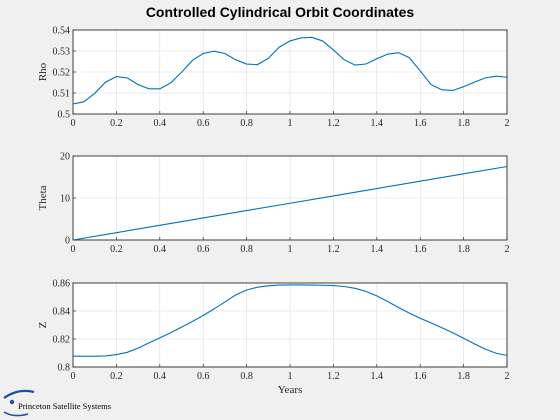 This screenshot has width=560, height=420. I want to click on y-tick-label: 0.86, so click(62, 284).